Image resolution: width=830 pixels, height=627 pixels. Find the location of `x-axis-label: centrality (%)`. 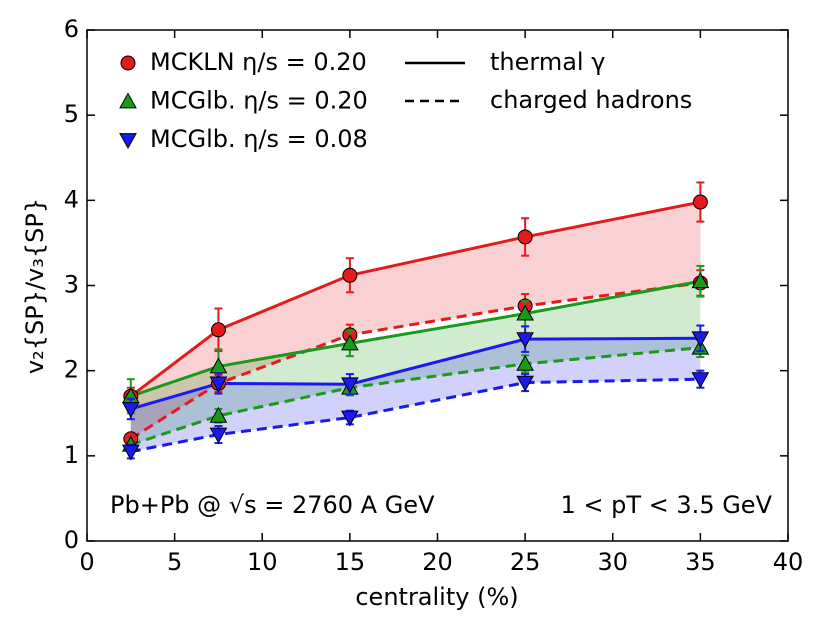

x-axis-label: centrality (%) is located at coordinates (436, 597).